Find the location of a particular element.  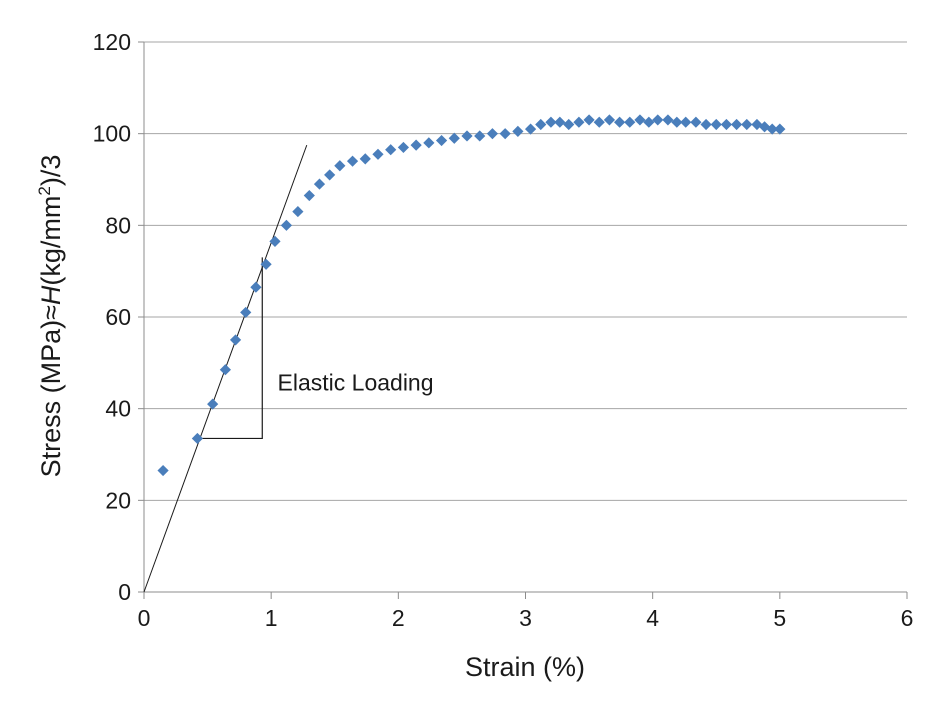

annotation-elastic-loading: Elastic Loading is located at coordinates (356, 382).